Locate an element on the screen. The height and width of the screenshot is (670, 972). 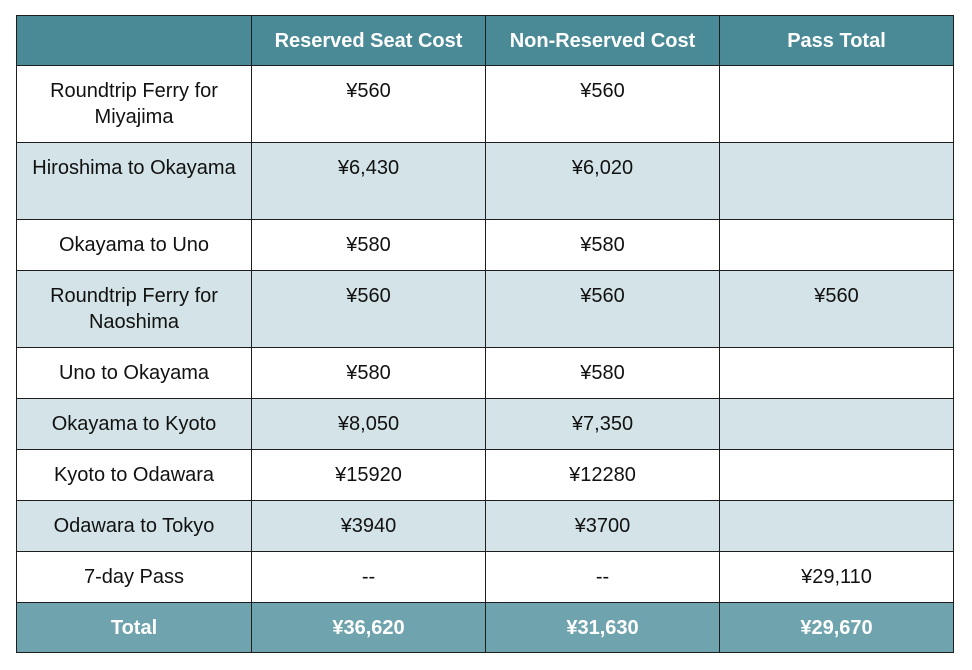
route-cell: Okayama to Uno is located at coordinates (134, 245).